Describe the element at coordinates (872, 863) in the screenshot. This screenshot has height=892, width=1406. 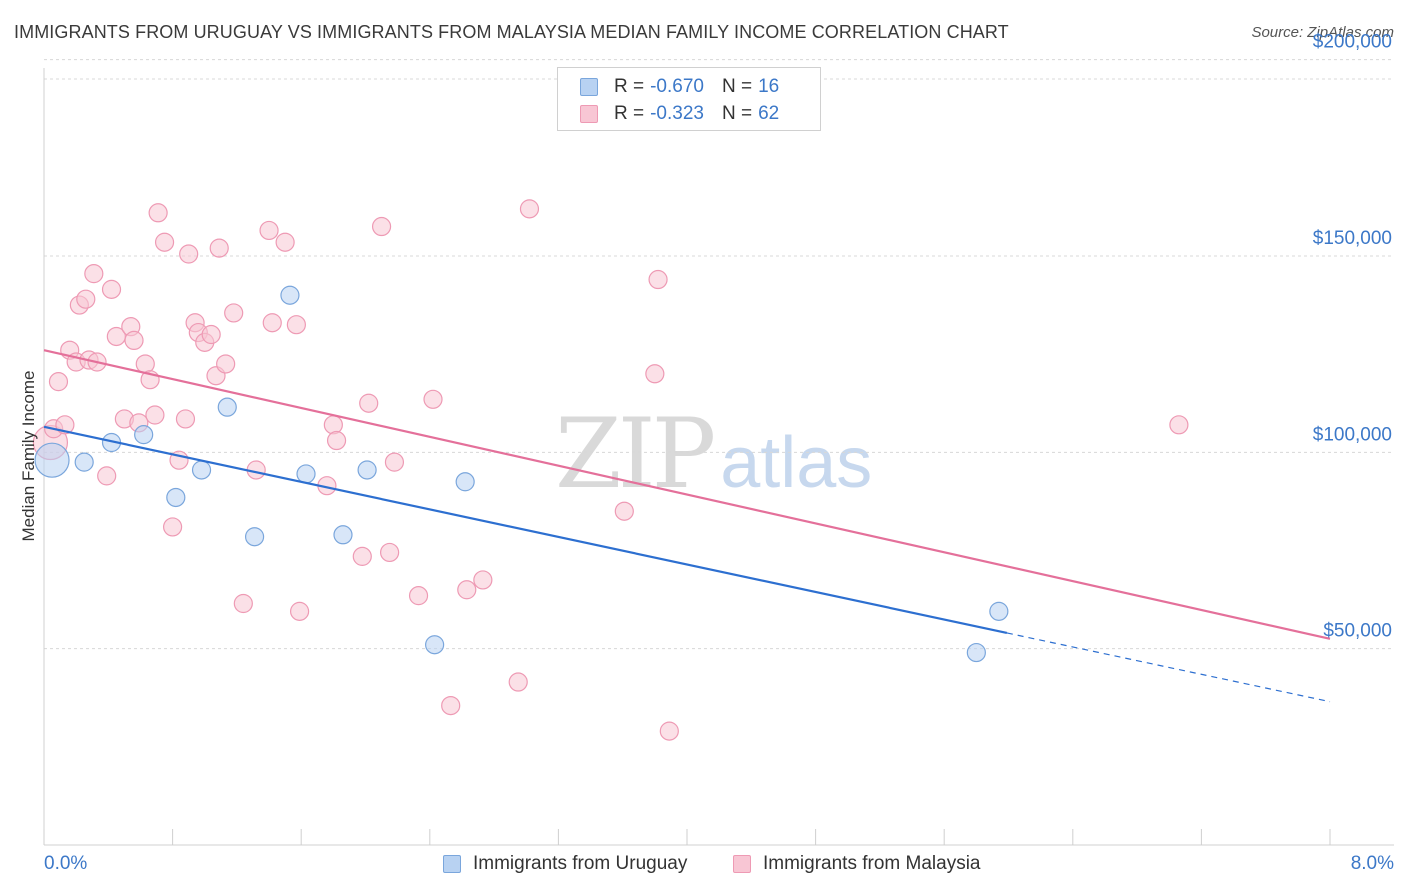
I see `malaysia-legend-label: Immigrants from Malaysia` at that location.